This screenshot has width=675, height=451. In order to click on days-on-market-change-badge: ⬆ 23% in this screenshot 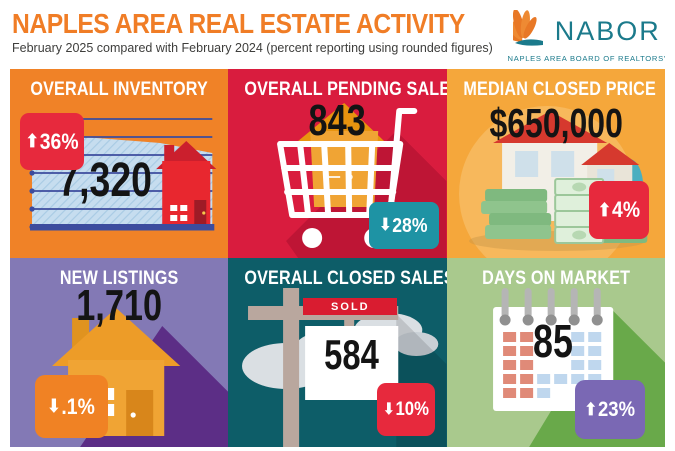, I will do `click(609, 409)`.